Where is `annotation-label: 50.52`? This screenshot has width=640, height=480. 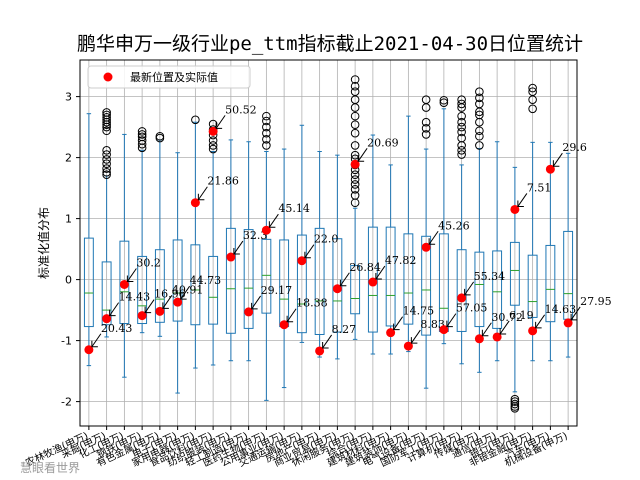
annotation-label: 50.52 is located at coordinates (241, 109).